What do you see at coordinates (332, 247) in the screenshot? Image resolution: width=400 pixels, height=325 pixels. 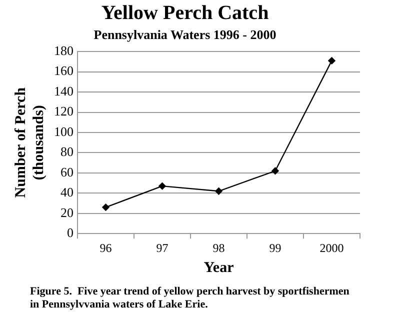 I see `x-tick-label: 2000` at bounding box center [332, 247].